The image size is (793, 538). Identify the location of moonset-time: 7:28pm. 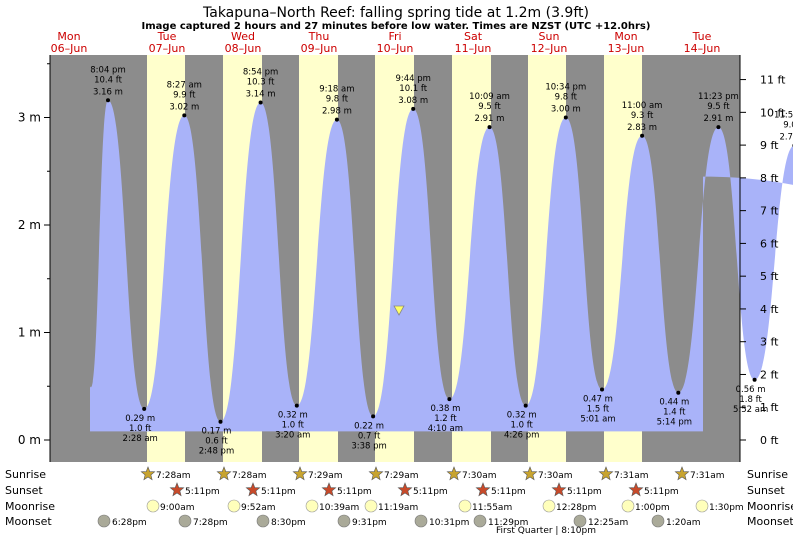
(210, 523).